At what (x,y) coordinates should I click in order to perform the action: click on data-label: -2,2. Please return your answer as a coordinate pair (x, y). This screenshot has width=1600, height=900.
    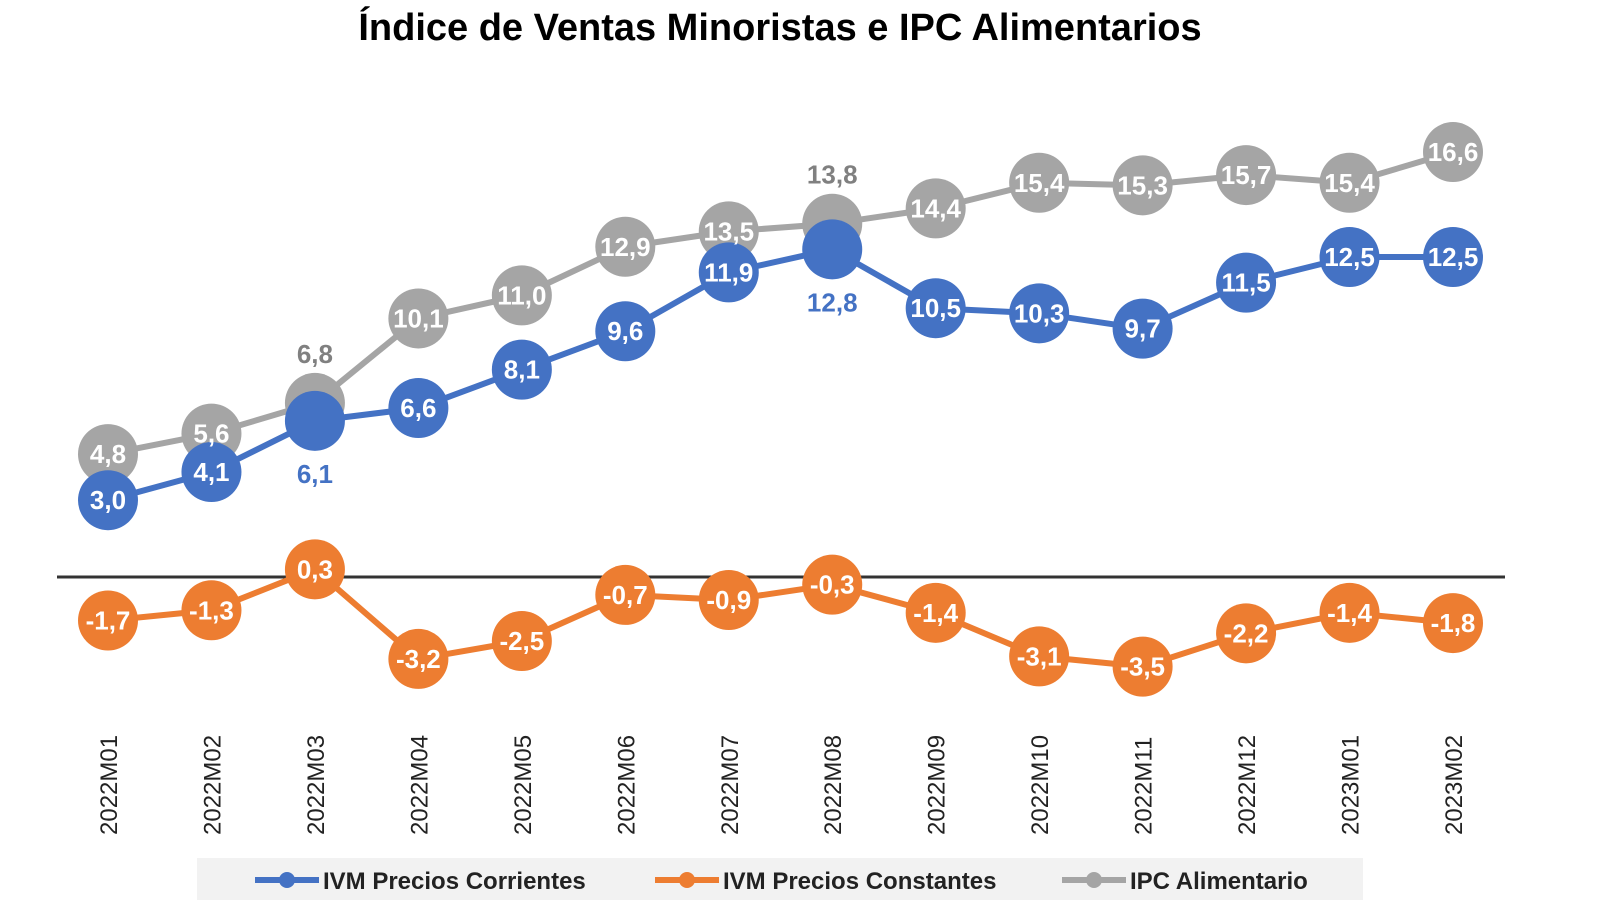
    Looking at the image, I should click on (1246, 633).